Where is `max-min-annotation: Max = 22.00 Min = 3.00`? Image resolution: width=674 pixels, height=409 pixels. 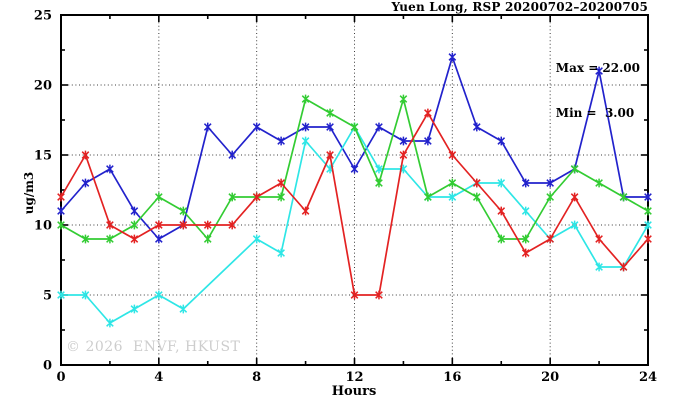
max-min-annotation: Max = 22.00 Min = 3.00 is located at coordinates (598, 91).